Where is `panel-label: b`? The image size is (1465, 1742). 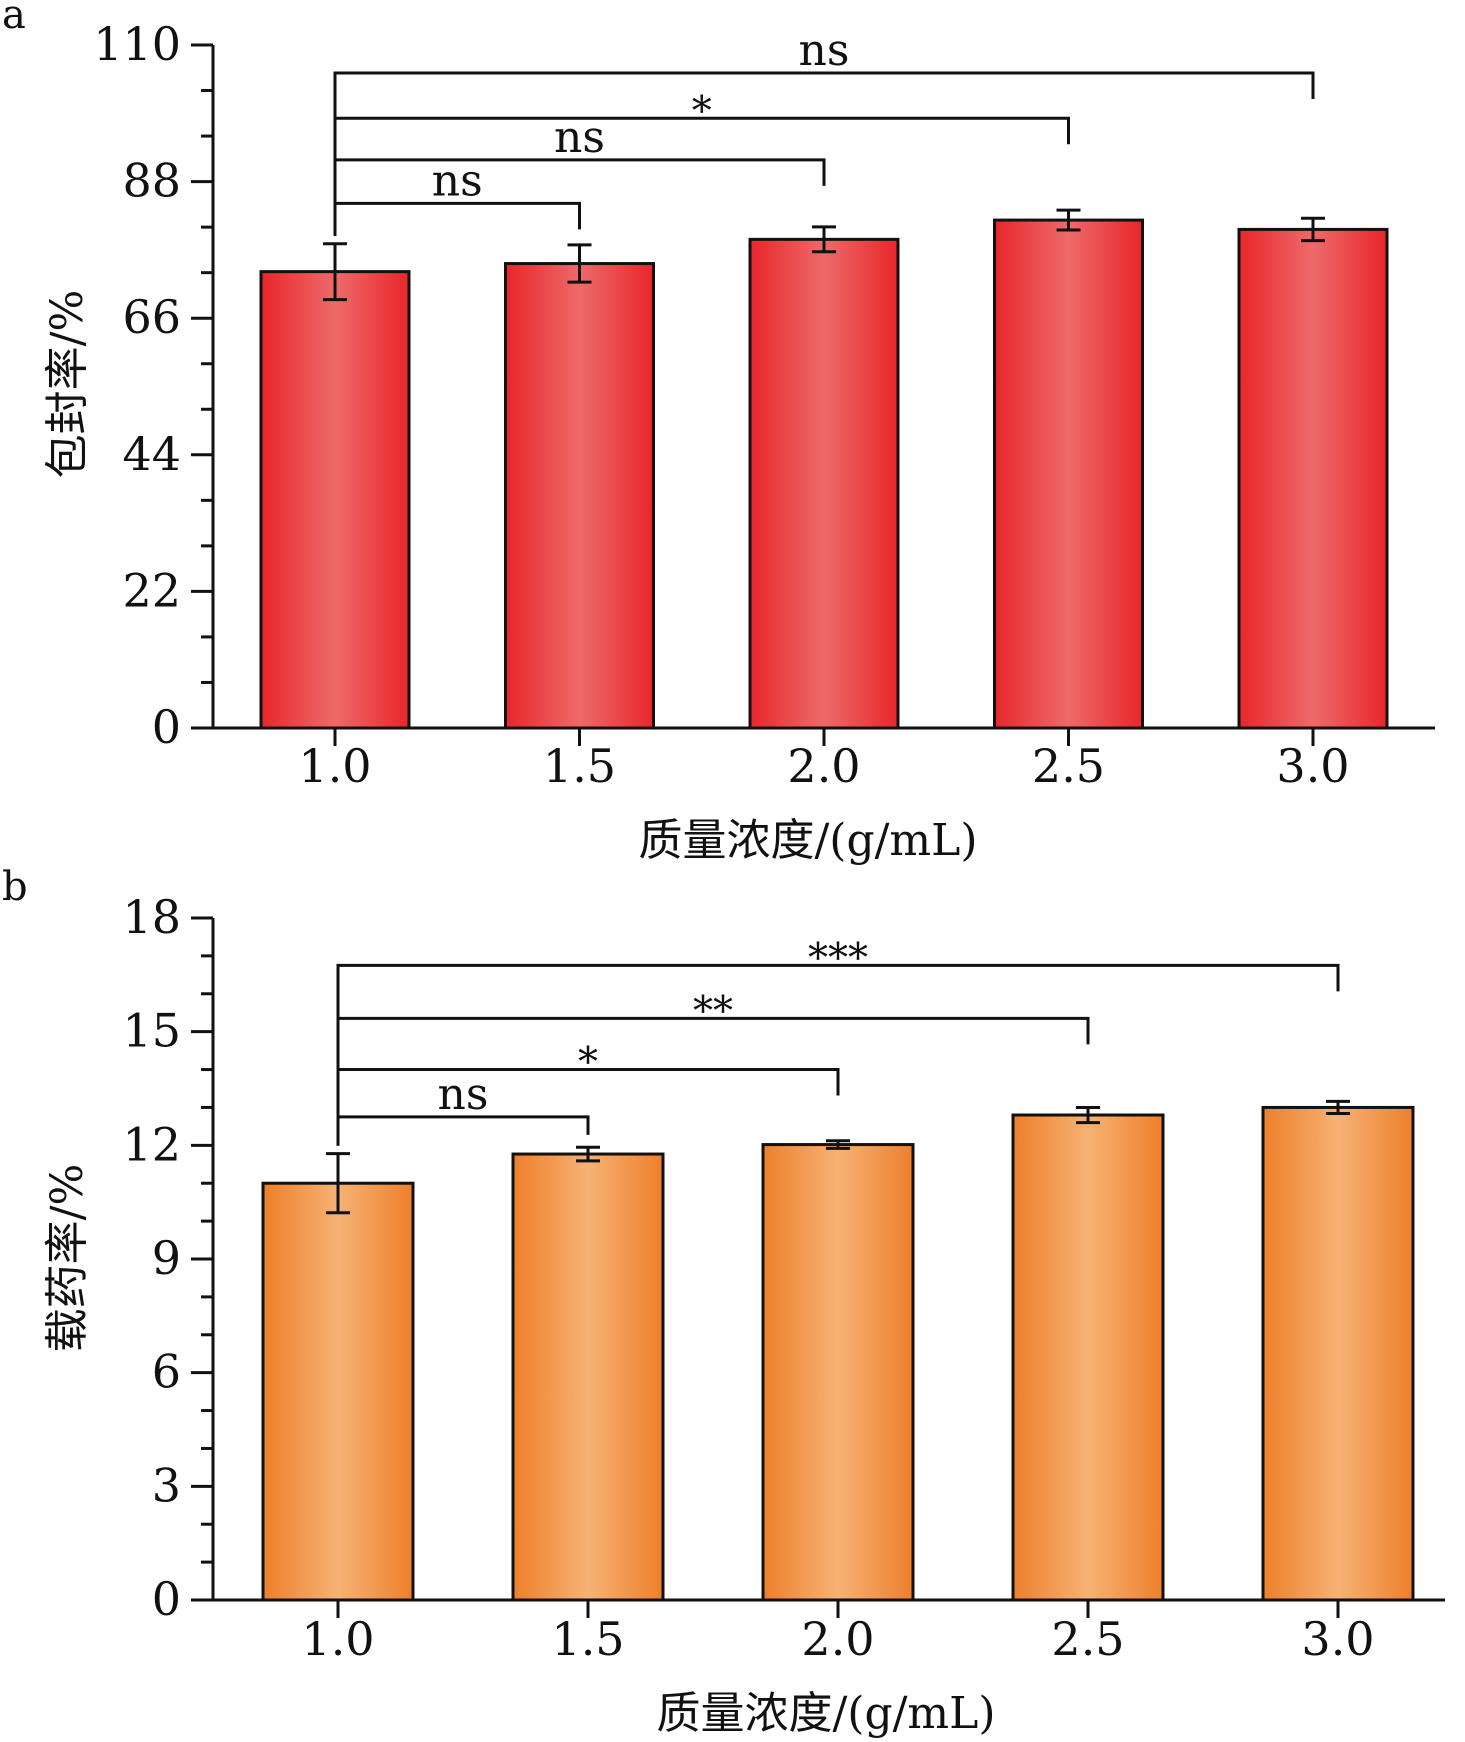 panel-label: b is located at coordinates (15, 887).